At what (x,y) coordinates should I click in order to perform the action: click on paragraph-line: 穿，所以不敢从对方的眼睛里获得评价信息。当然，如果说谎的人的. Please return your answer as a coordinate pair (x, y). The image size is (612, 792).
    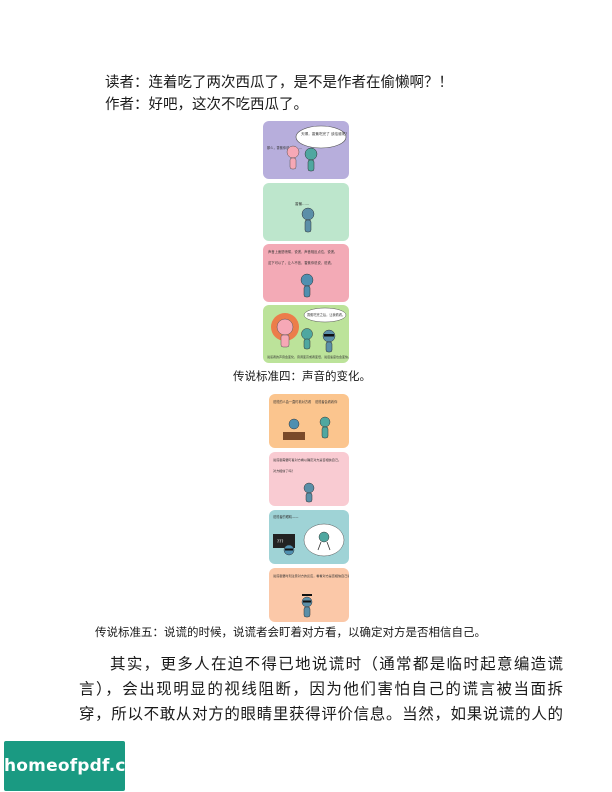
    Looking at the image, I should click on (321, 714).